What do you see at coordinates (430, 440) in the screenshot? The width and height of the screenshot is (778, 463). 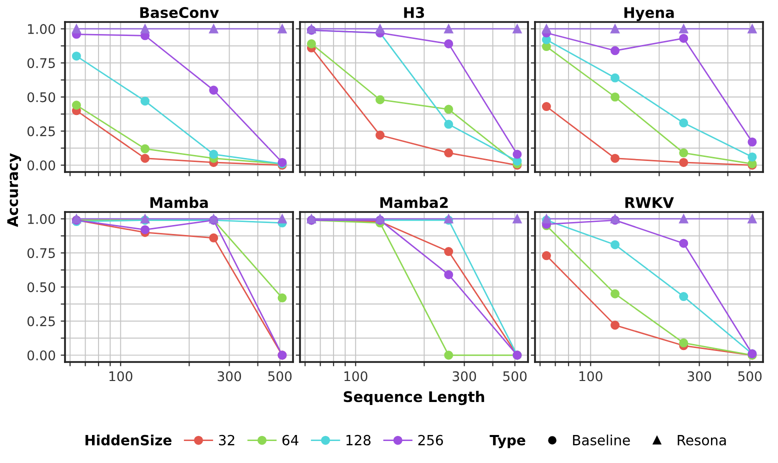 I see `legend-label: 256` at bounding box center [430, 440].